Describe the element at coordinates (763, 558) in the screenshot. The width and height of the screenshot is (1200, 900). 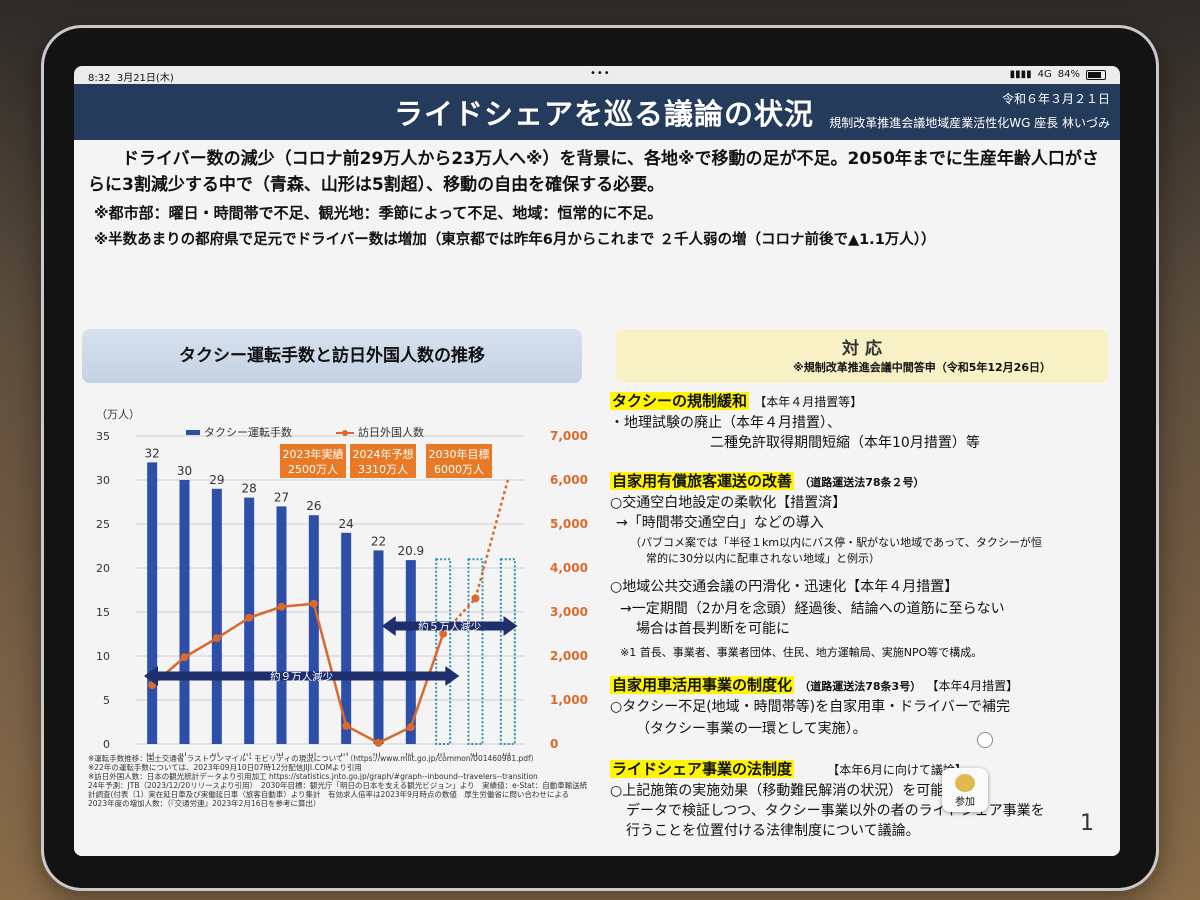
I see `text-line: 常的に30分以内に配車されない地域」と例示）` at that location.